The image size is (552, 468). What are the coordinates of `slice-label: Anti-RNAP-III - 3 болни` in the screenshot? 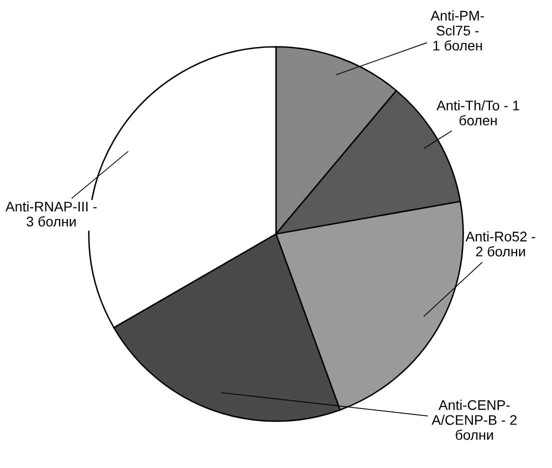 It's located at (51, 213).